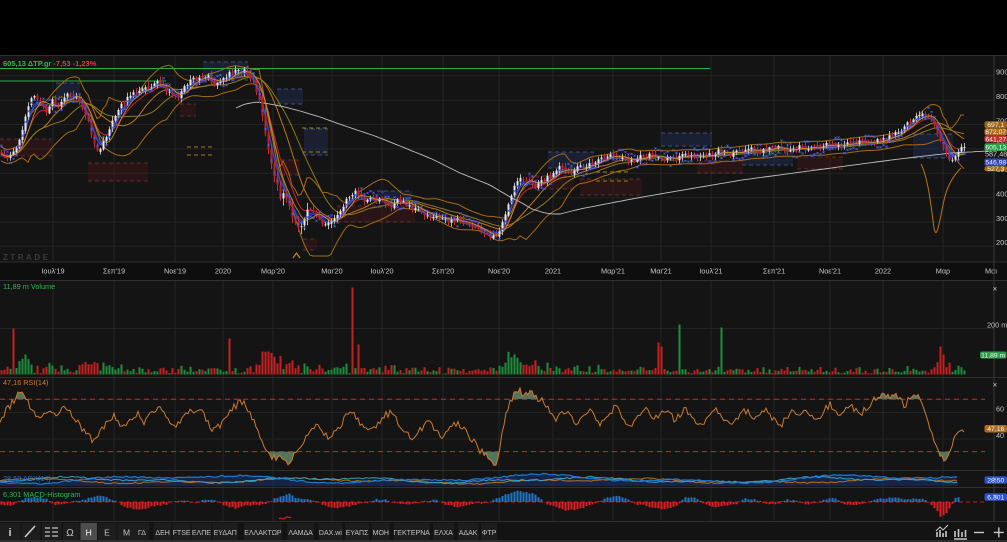 The image size is (1007, 542). What do you see at coordinates (996, 154) in the screenshot?
I see `svg-text: 587,48` at bounding box center [996, 154].